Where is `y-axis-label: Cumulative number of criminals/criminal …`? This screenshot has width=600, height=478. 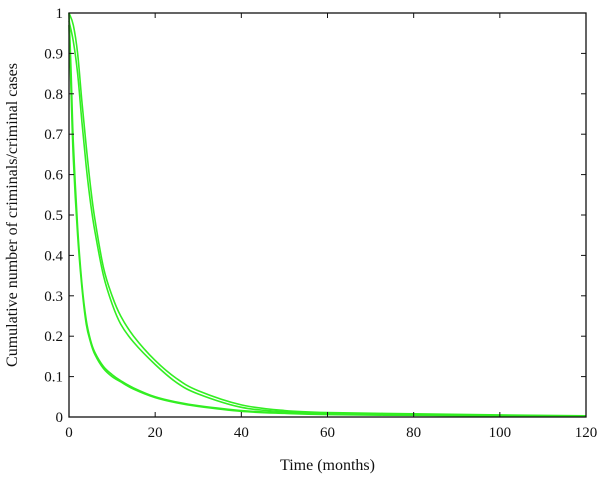
y-axis-label: Cumulative number of criminals/criminal … is located at coordinates (12, 215).